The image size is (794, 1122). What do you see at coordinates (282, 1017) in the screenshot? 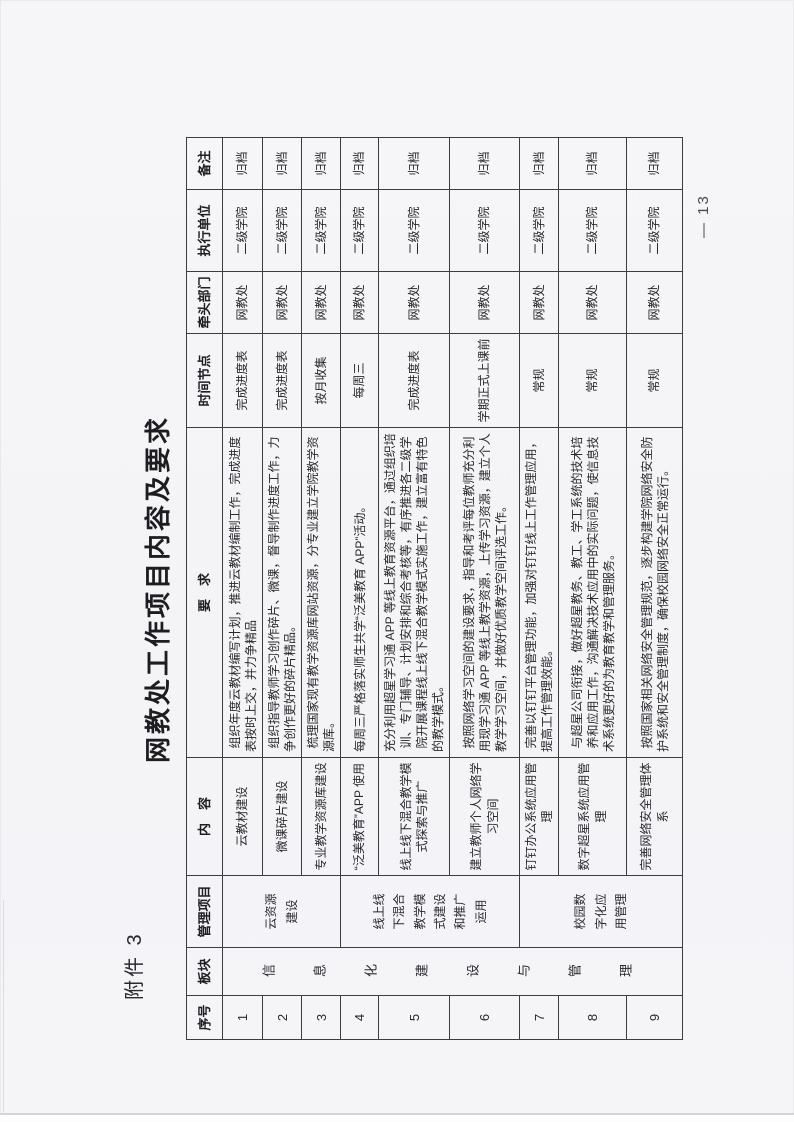
I see `row-number-cell: 2` at bounding box center [282, 1017].